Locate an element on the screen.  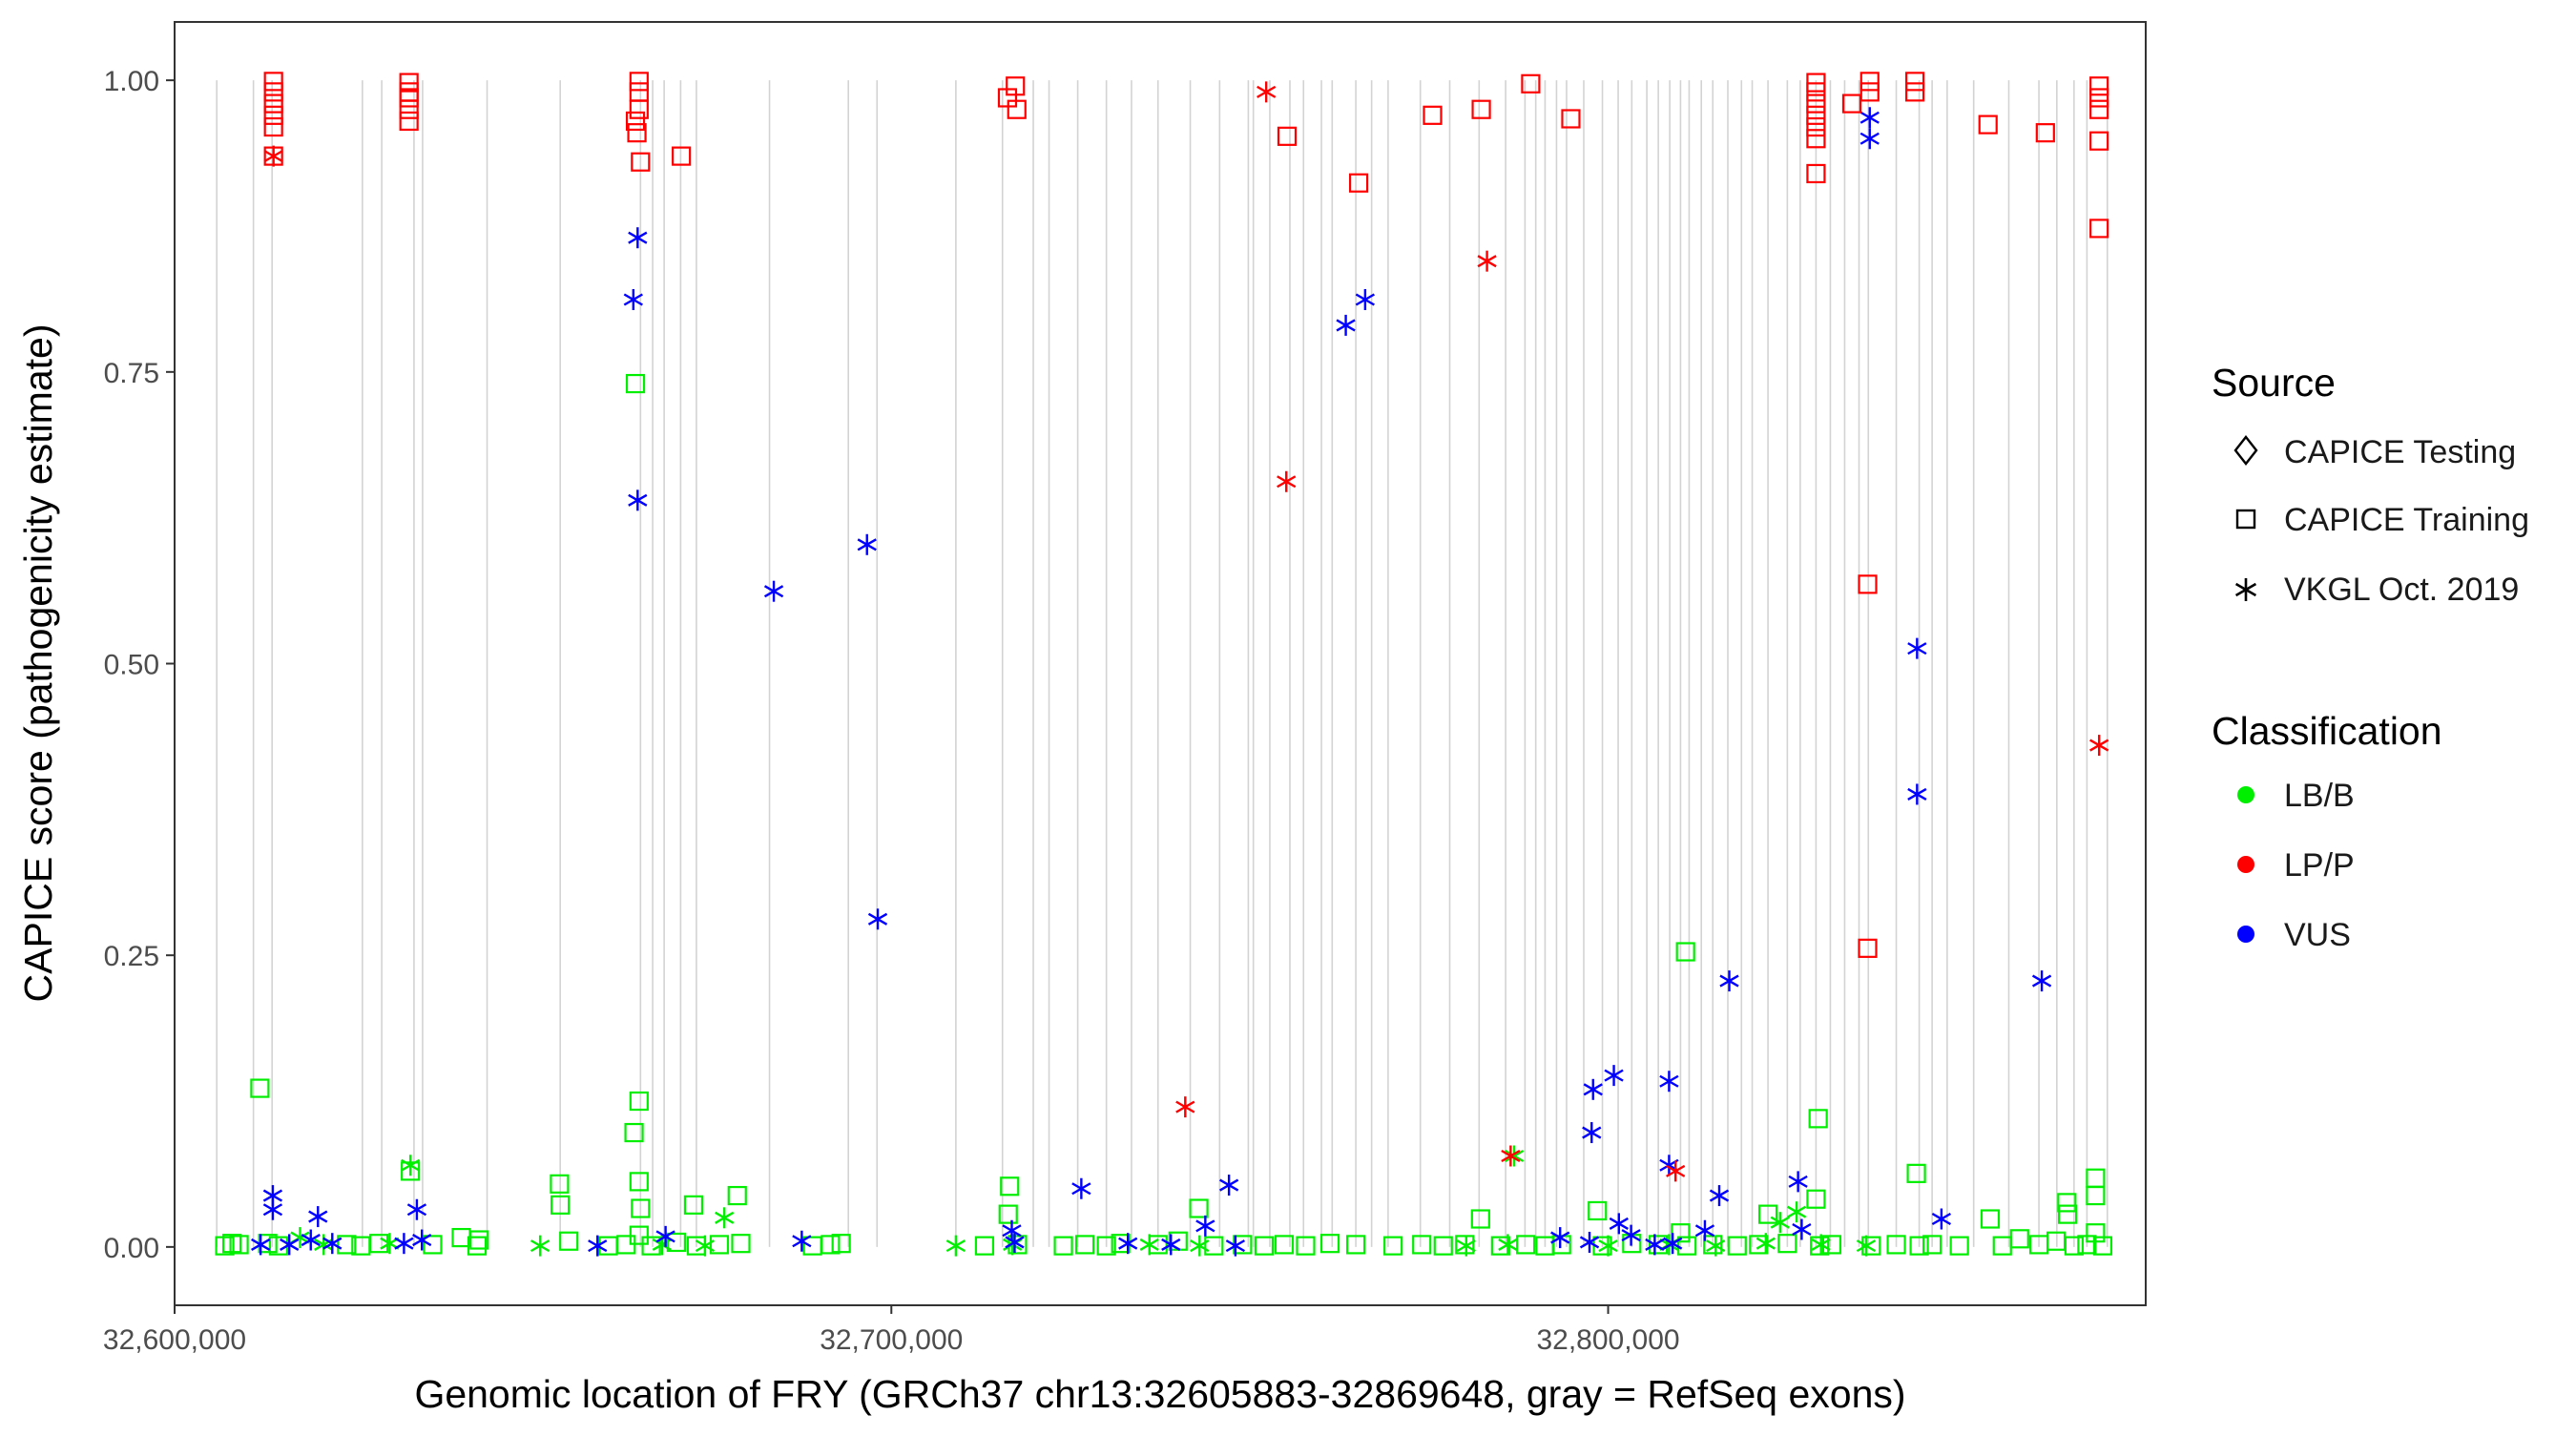
x-axis: 32,600,000 32,700,000 32,800,000 is located at coordinates (891, 1330).